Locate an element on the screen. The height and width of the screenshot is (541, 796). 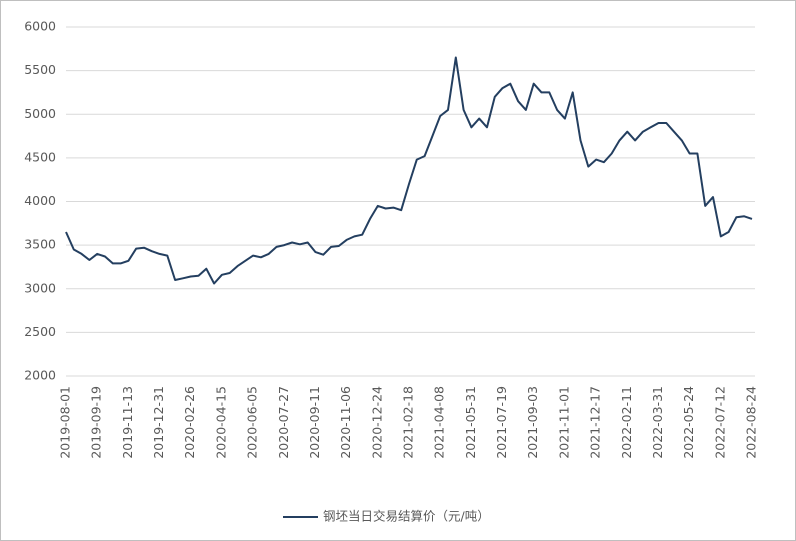
x-tick-label: 2020-09-11 is located at coordinates (314, 422).